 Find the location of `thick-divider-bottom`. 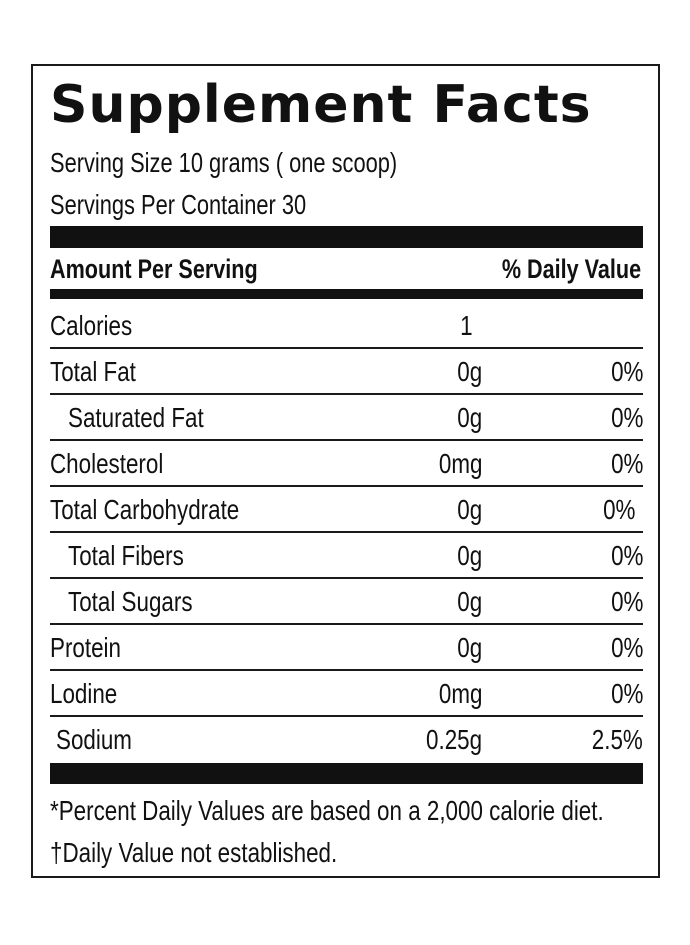

thick-divider-bottom is located at coordinates (346, 773).